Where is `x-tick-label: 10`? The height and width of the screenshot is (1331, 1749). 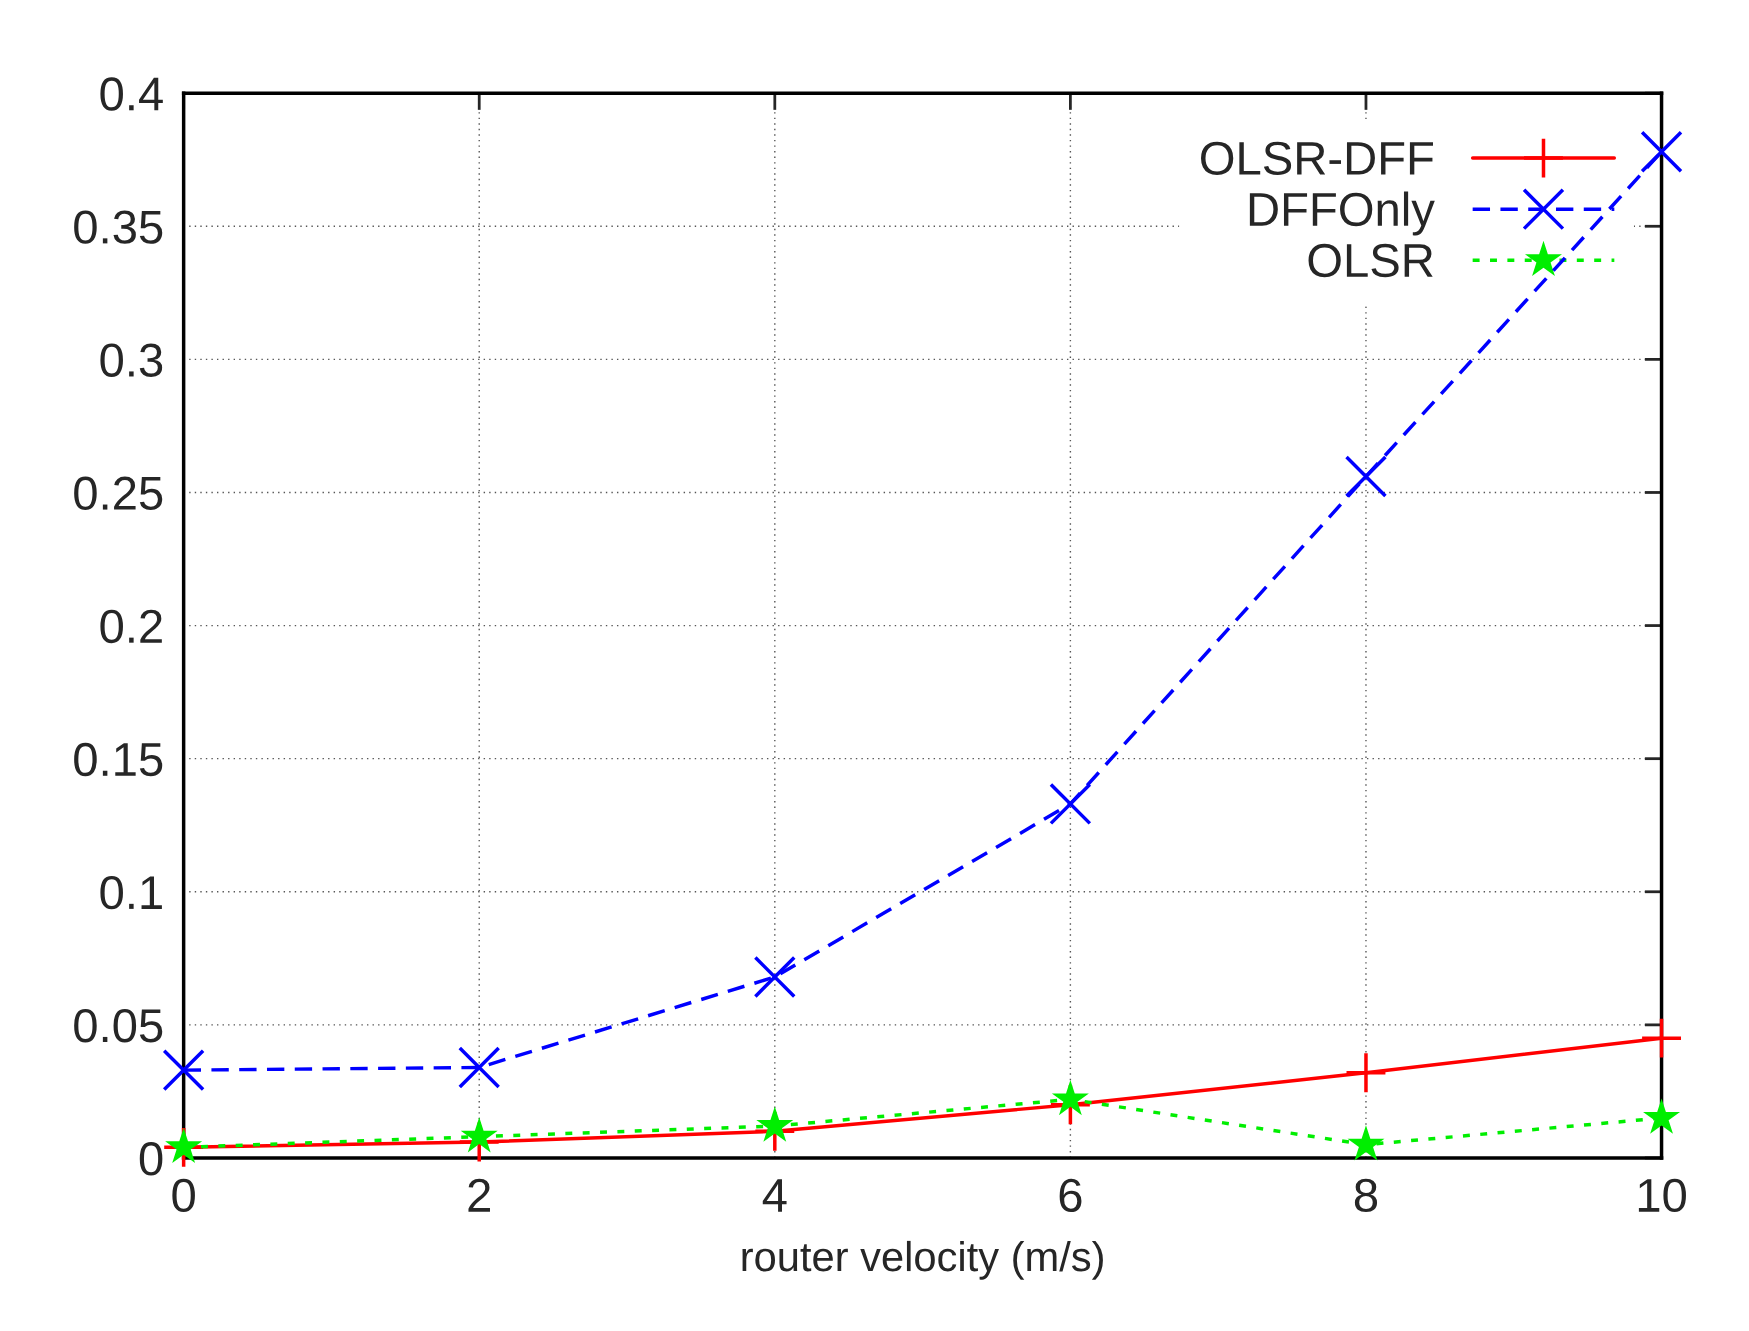
x-tick-label: 10 is located at coordinates (1662, 1195).